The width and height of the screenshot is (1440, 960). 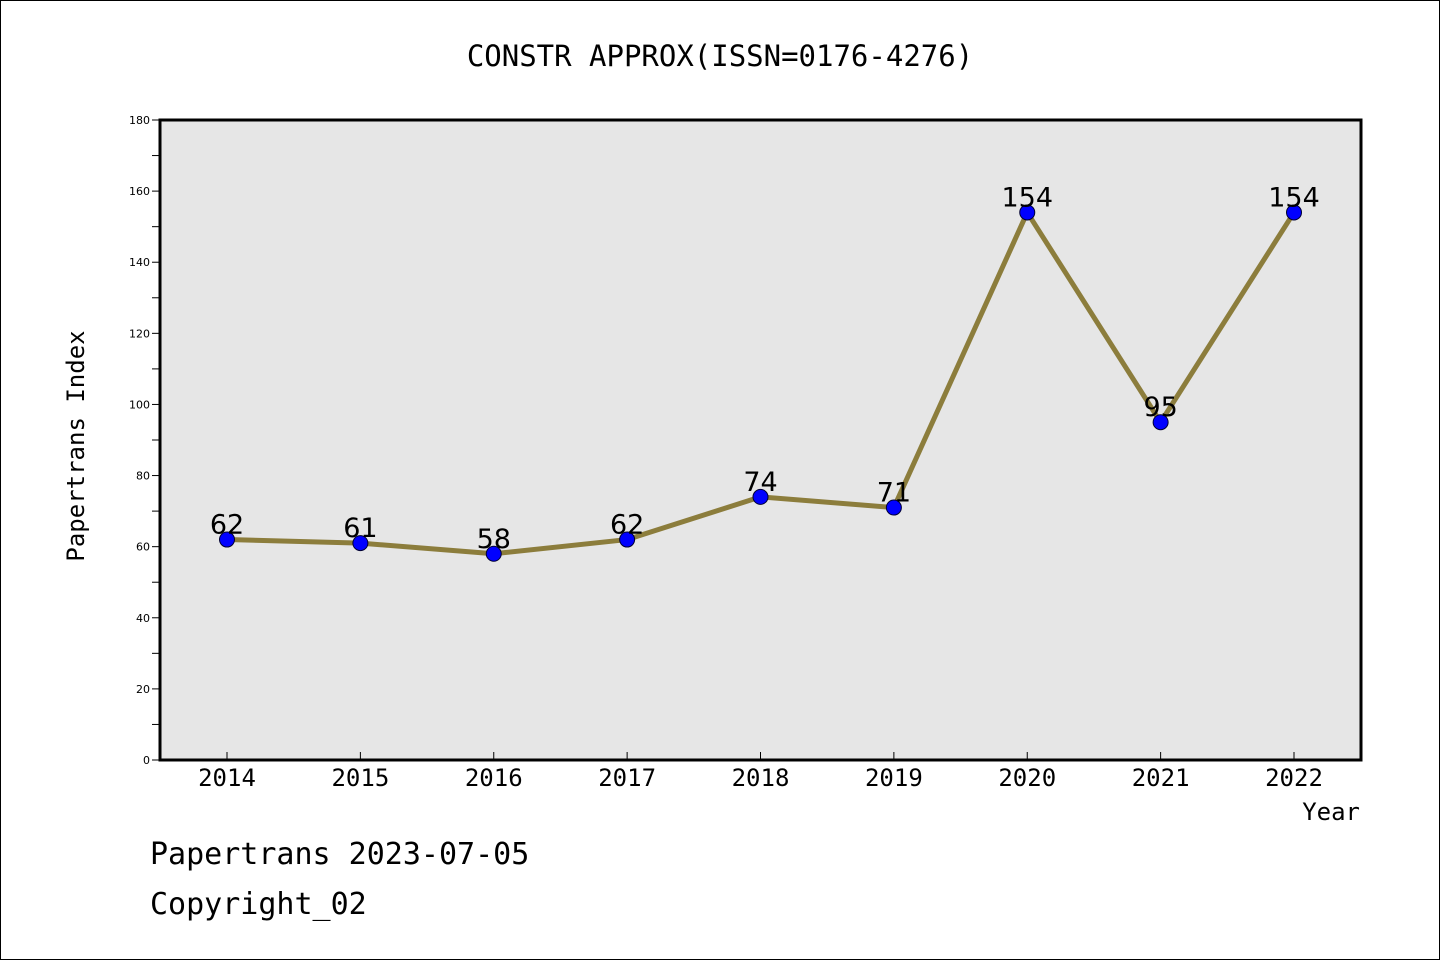 What do you see at coordinates (146, 760) in the screenshot?
I see `y-tick-label: 0` at bounding box center [146, 760].